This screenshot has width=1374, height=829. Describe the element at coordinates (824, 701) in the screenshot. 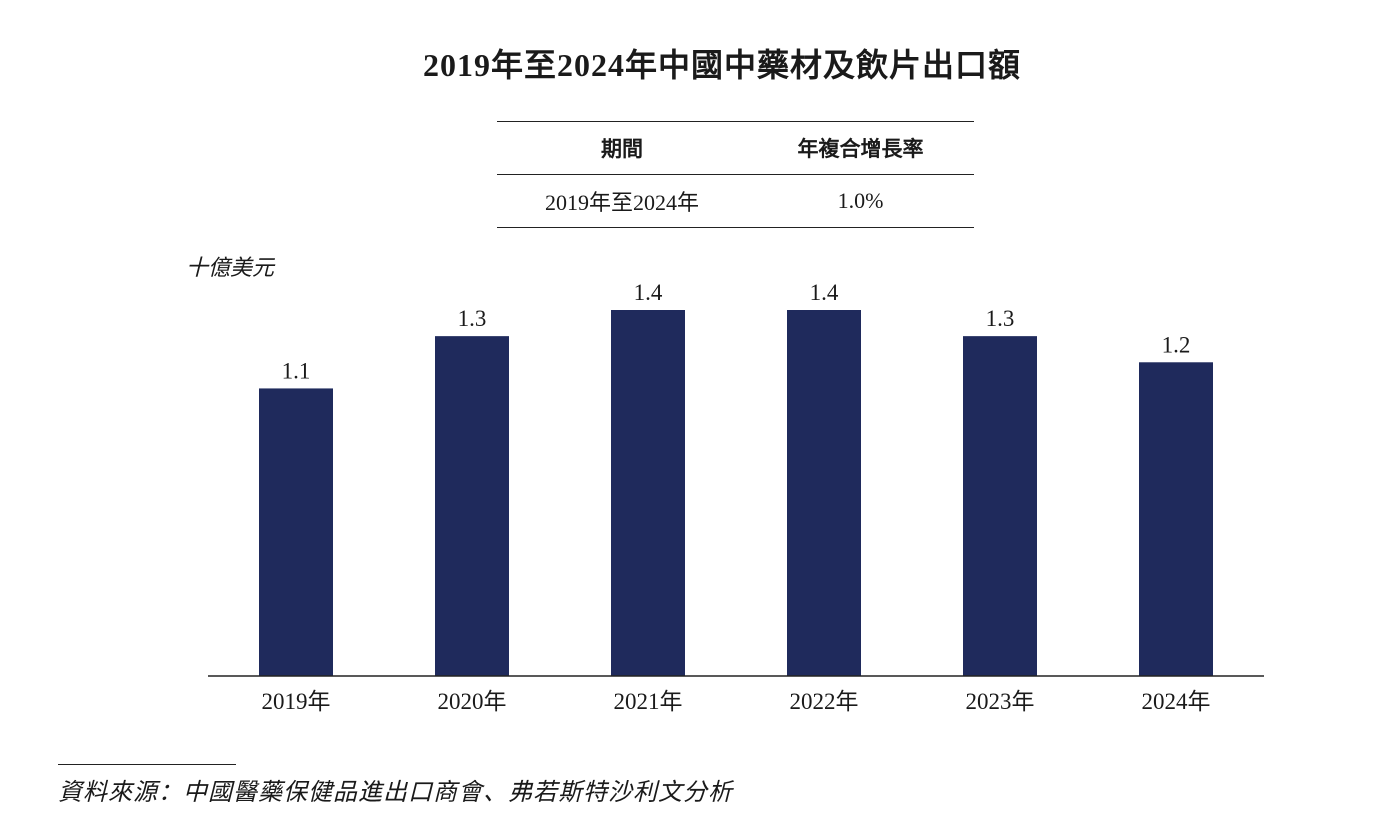

I see `x-tick-label-3: 2022年` at that location.